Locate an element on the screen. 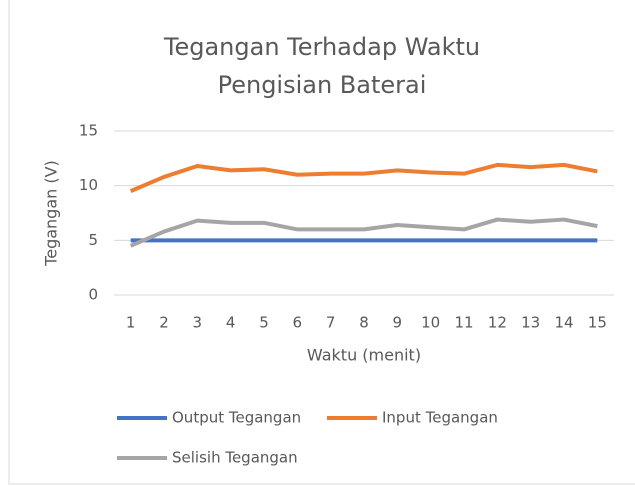 This screenshot has width=635, height=486. x-tick-label: 13 is located at coordinates (530, 323).